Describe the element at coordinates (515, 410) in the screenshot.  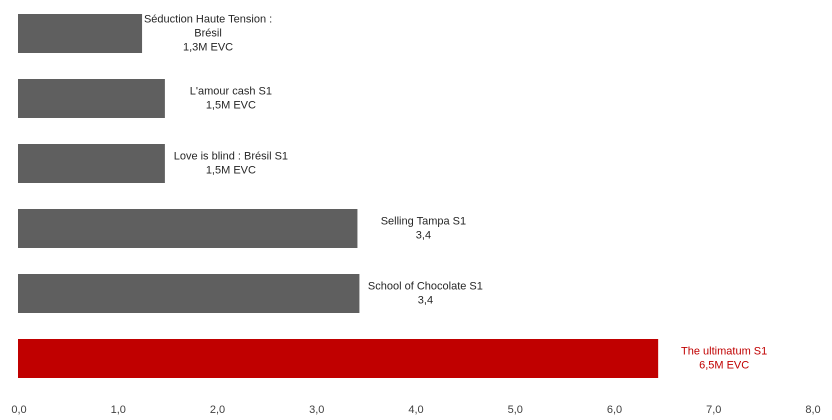
I see `x-tick-label: 5,0` at that location.